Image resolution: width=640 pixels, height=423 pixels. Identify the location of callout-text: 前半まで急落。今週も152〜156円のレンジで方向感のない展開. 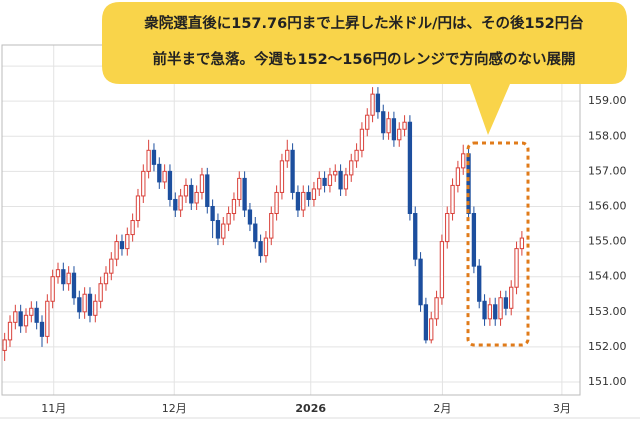
(363, 59).